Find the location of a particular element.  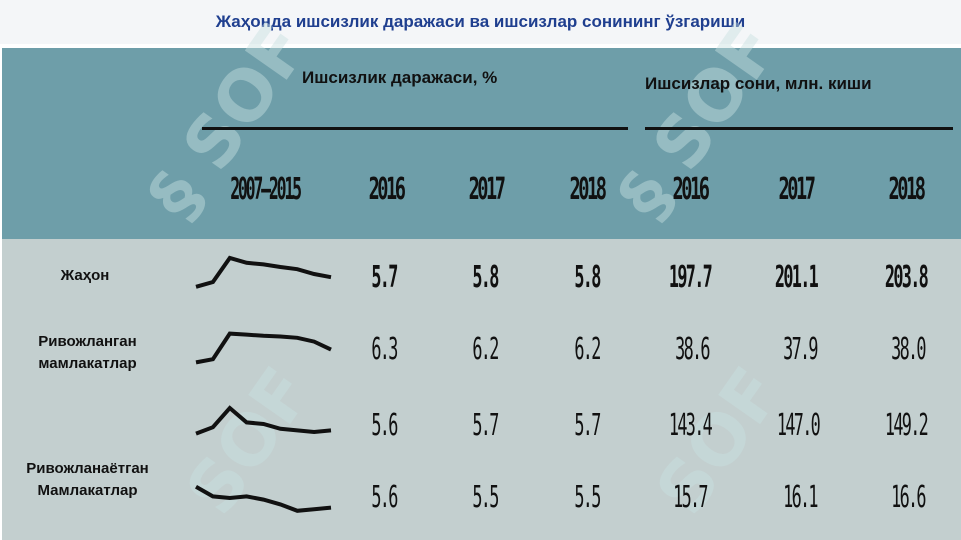

sparkline-emerging is located at coordinates (263, 420).